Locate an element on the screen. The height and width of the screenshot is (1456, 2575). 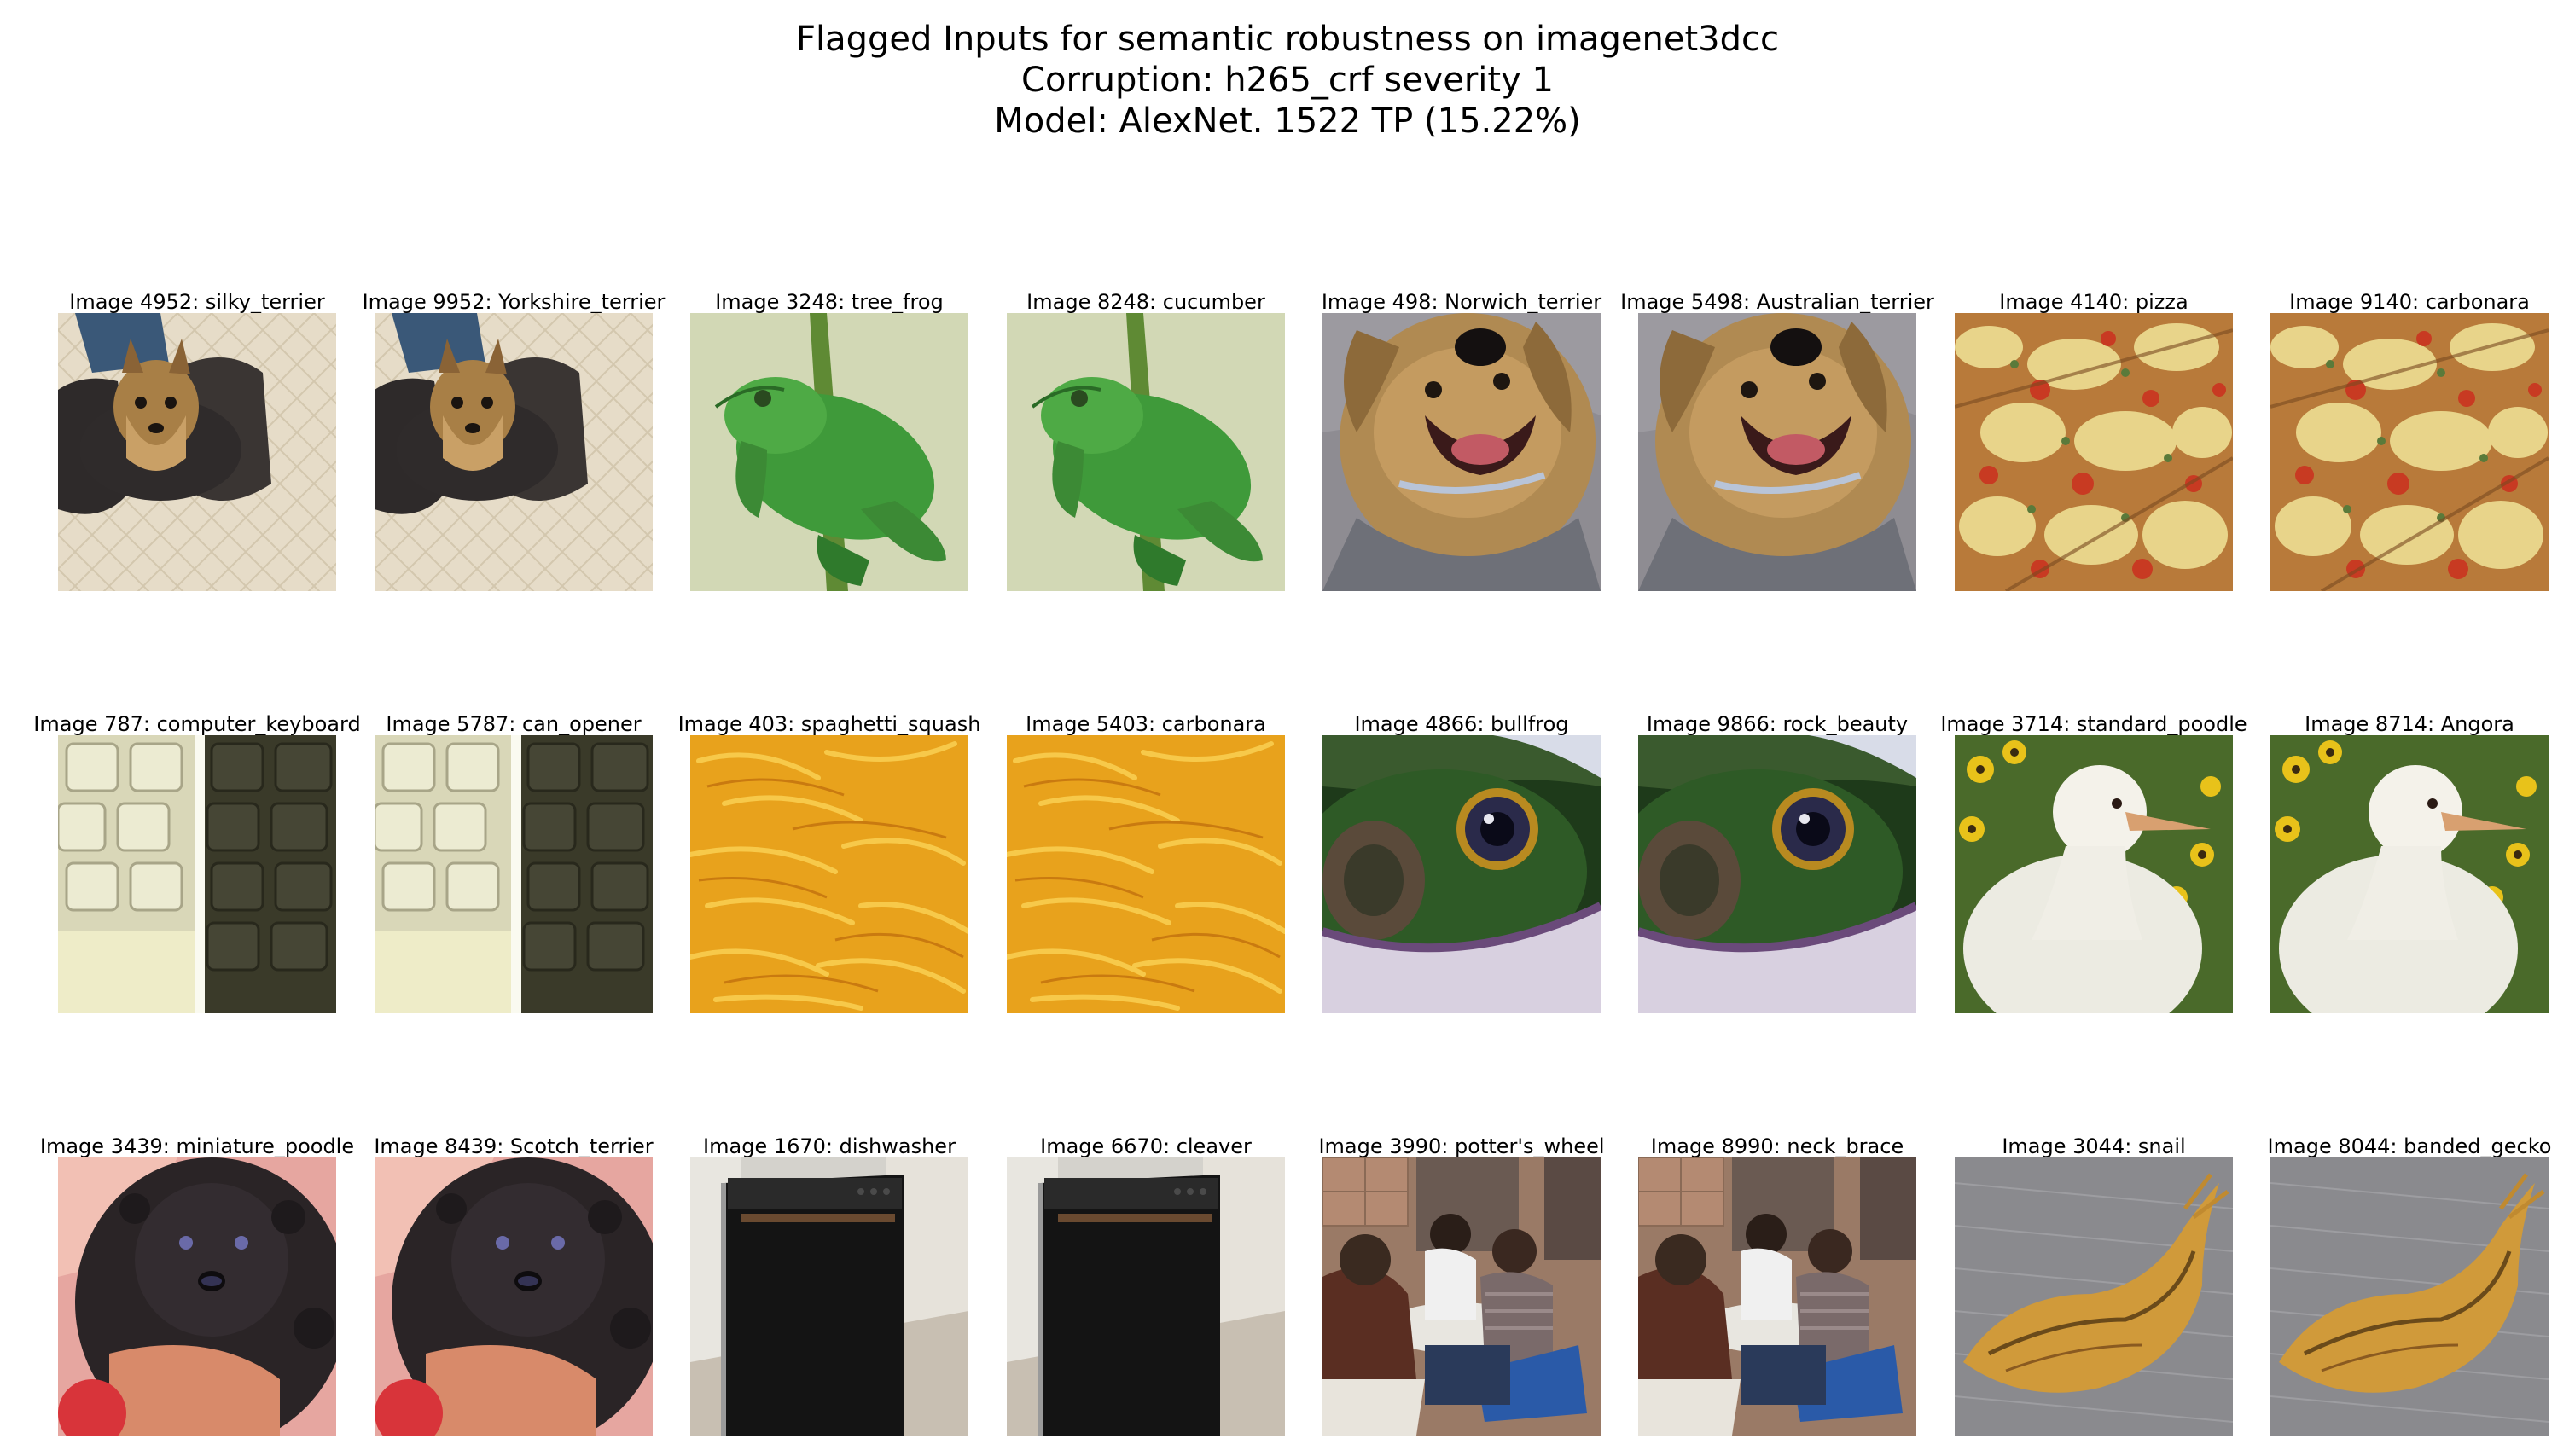
image-panel-title: Image 3714: standard_poodle is located at coordinates (2093, 724).